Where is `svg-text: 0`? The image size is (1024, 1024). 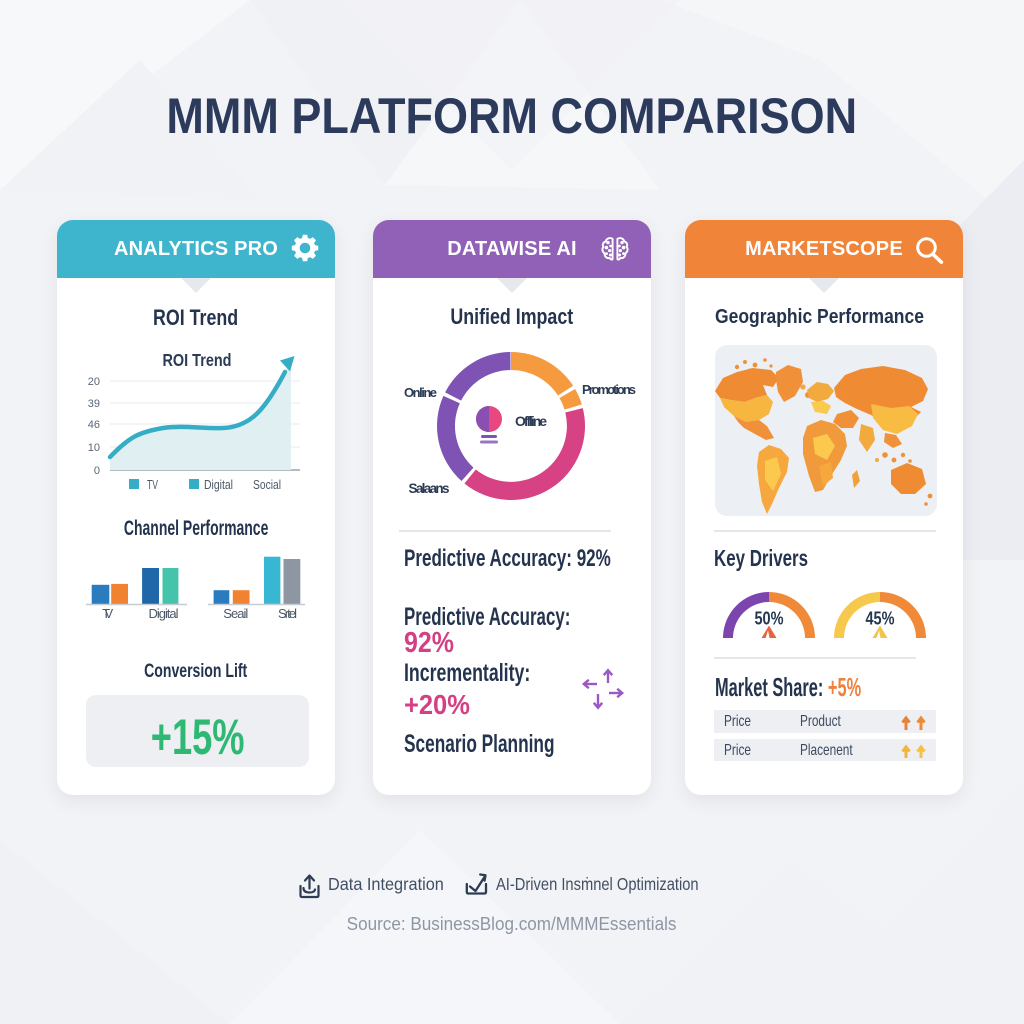 svg-text: 0 is located at coordinates (97, 471).